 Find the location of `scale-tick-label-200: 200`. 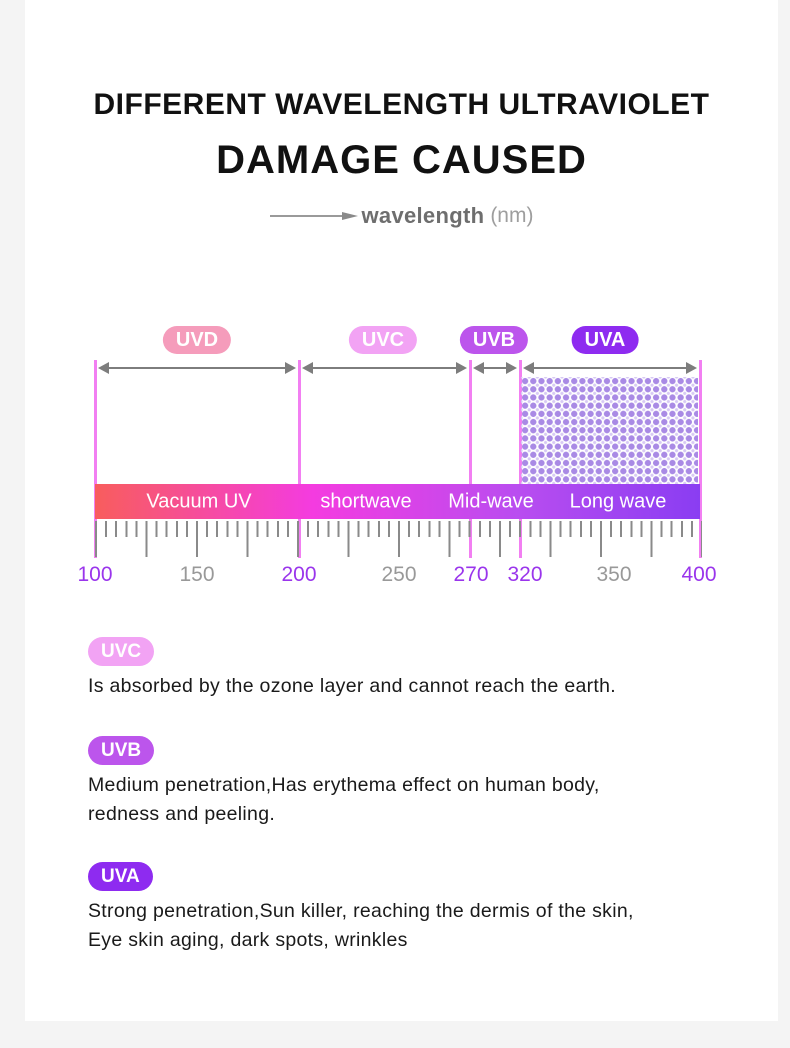

scale-tick-label-200: 200 is located at coordinates (299, 574).